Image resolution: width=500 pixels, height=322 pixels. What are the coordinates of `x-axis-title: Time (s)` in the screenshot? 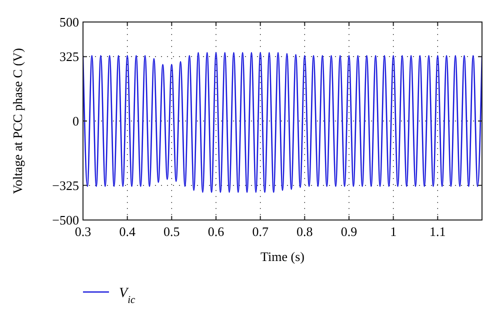 It's located at (282, 256).